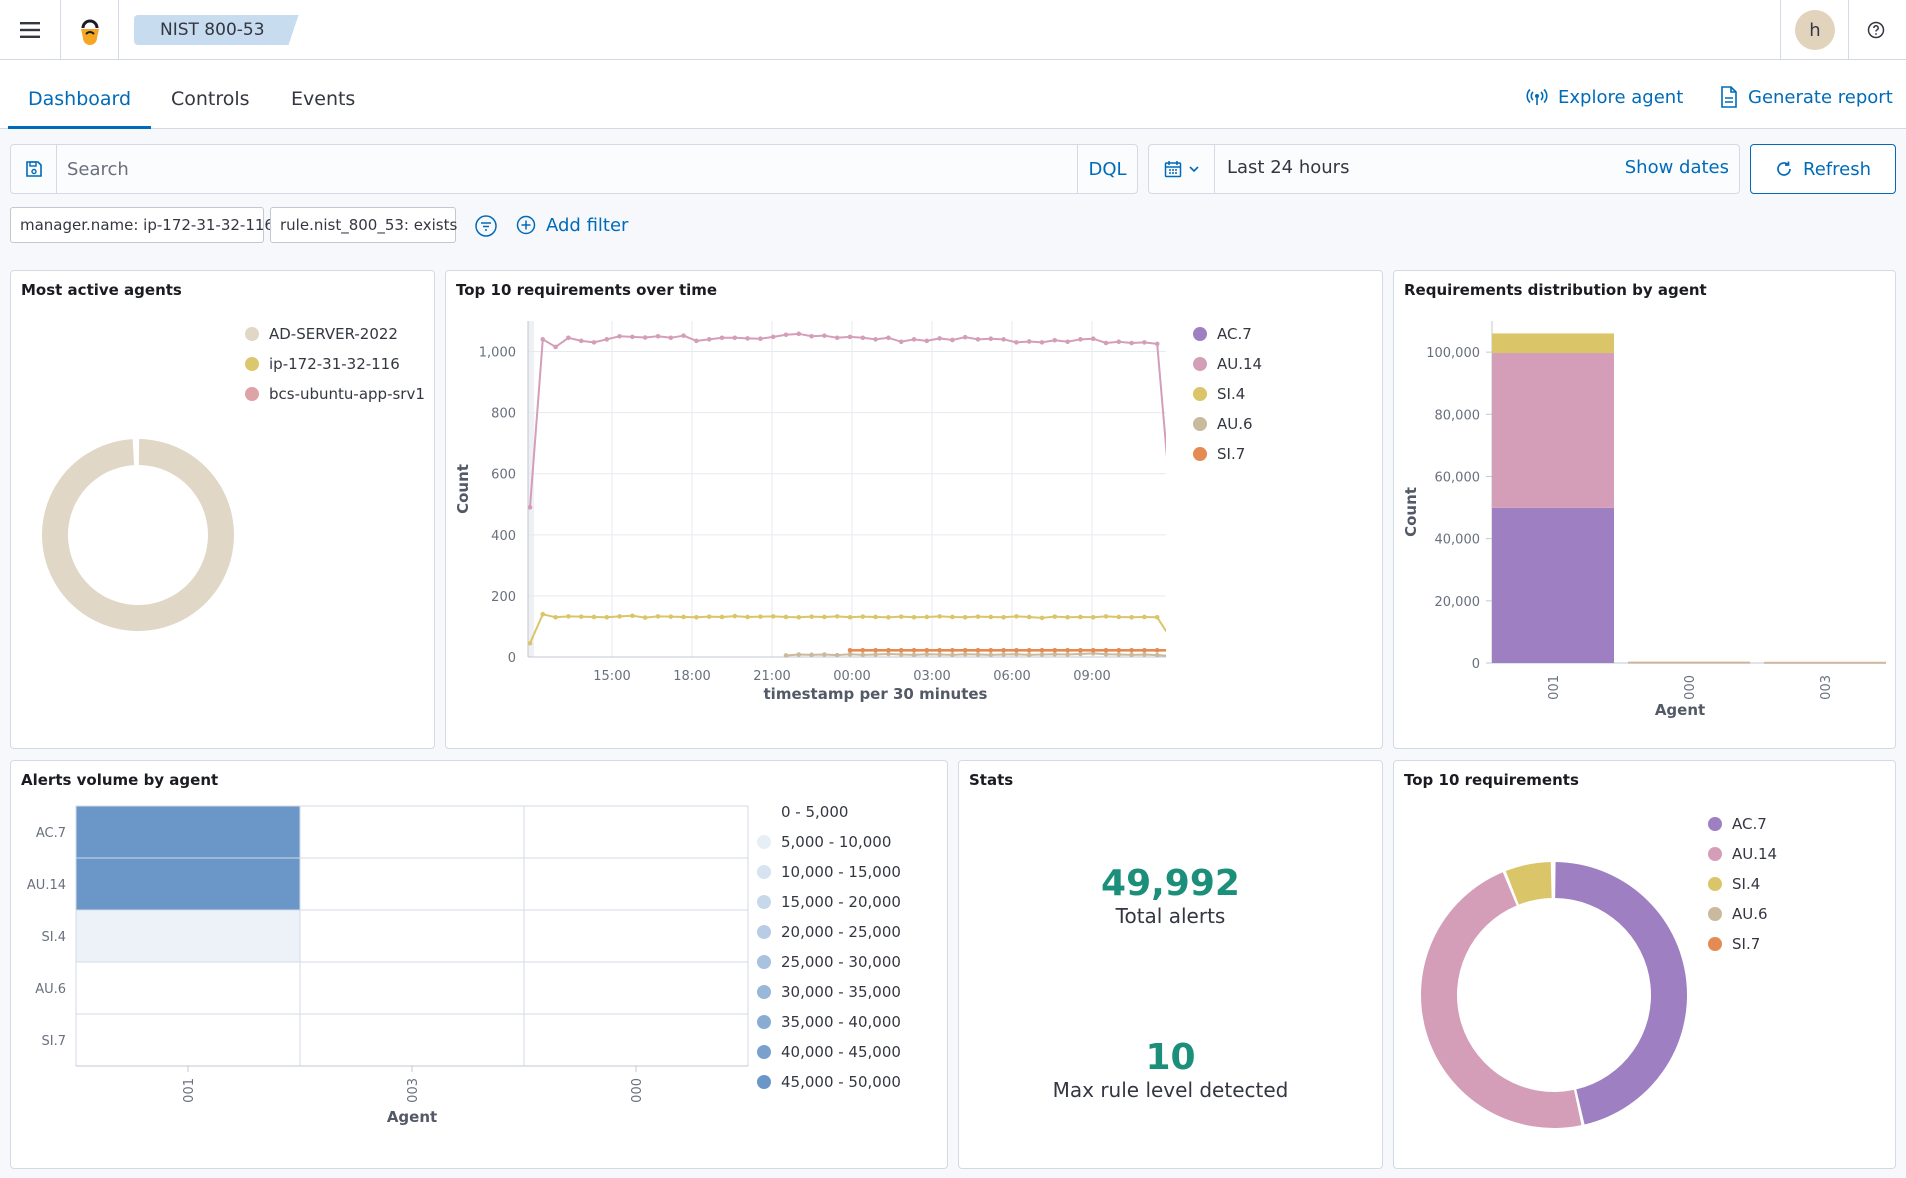 This screenshot has height=1178, width=1906. I want to click on legend-item: 15,000 - 20,000, so click(829, 902).